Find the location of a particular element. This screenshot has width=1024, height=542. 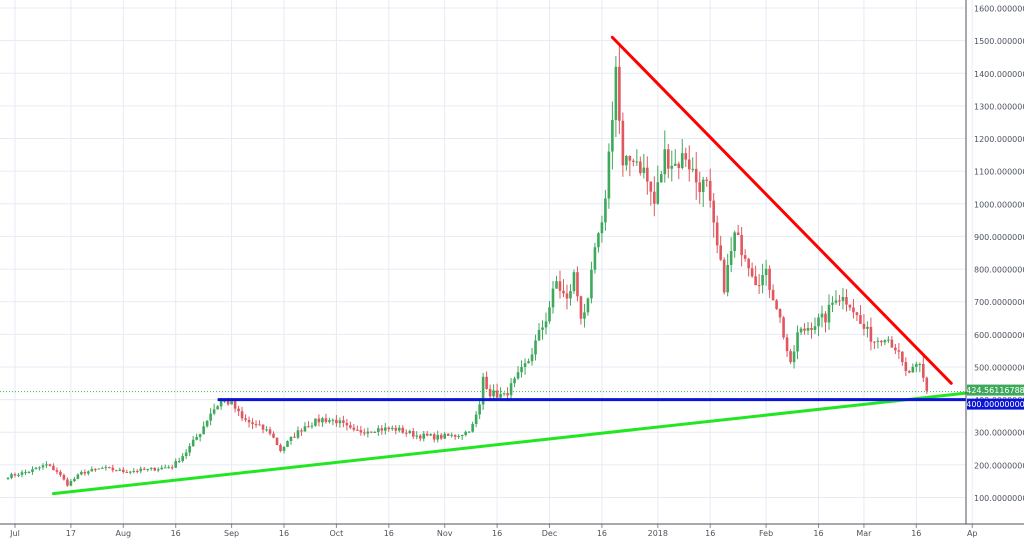

y-tick-label: 300.00000000 is located at coordinates (999, 433).